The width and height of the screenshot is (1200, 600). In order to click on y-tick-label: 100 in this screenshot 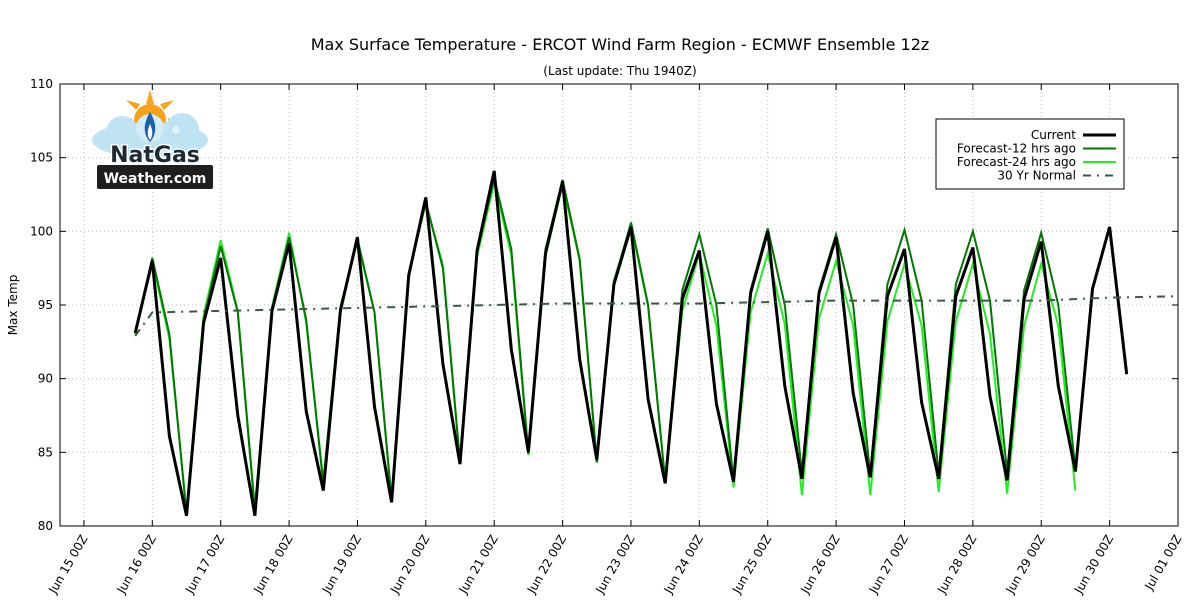, I will do `click(41, 231)`.